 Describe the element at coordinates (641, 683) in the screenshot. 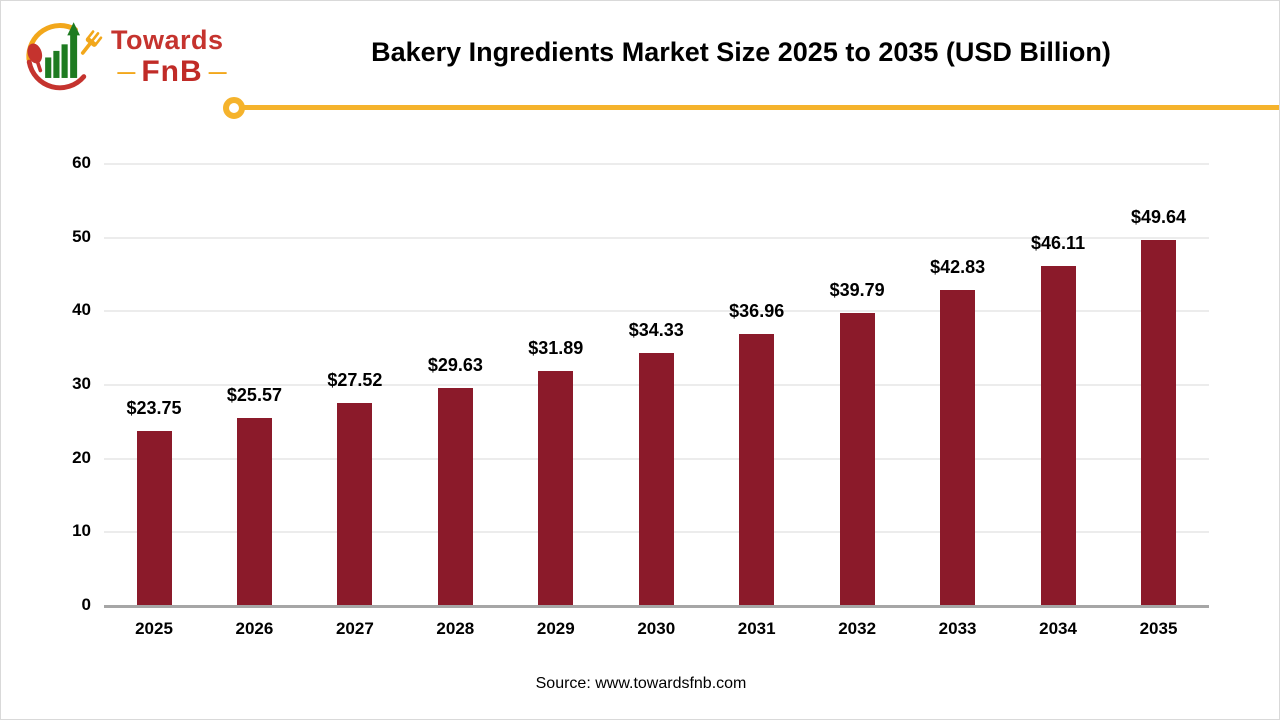

I see `source-text: Source: www.towardsfnb.com` at that location.